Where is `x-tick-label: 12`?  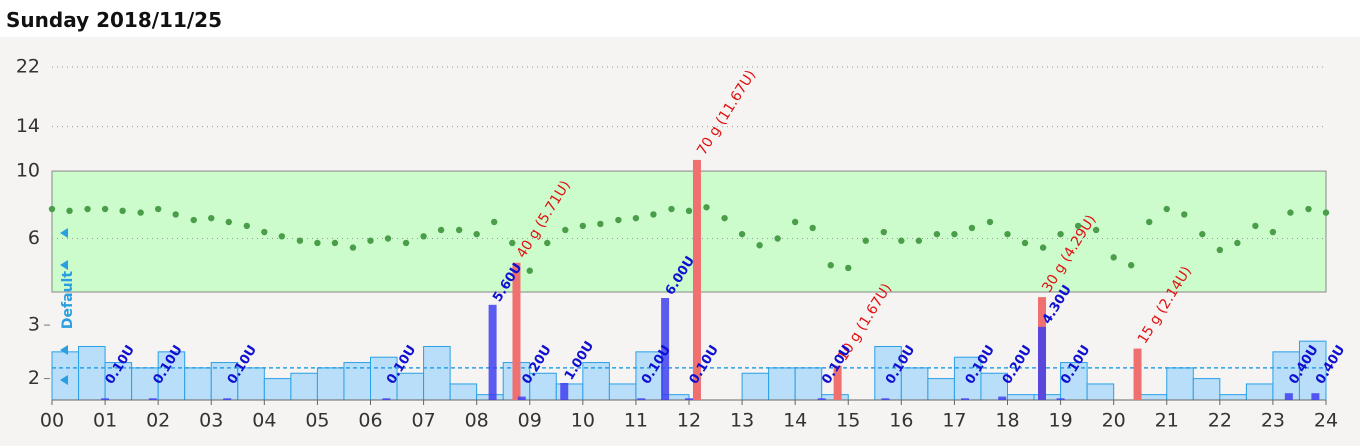 x-tick-label: 12 is located at coordinates (689, 421).